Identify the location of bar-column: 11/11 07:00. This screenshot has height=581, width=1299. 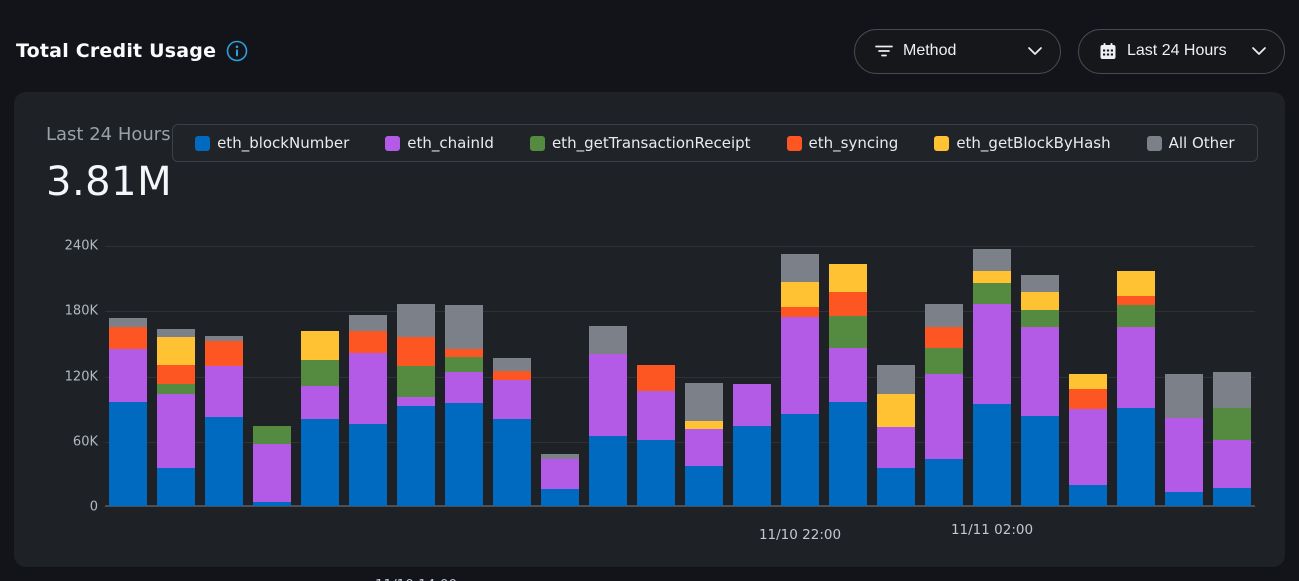
(1232, 439).